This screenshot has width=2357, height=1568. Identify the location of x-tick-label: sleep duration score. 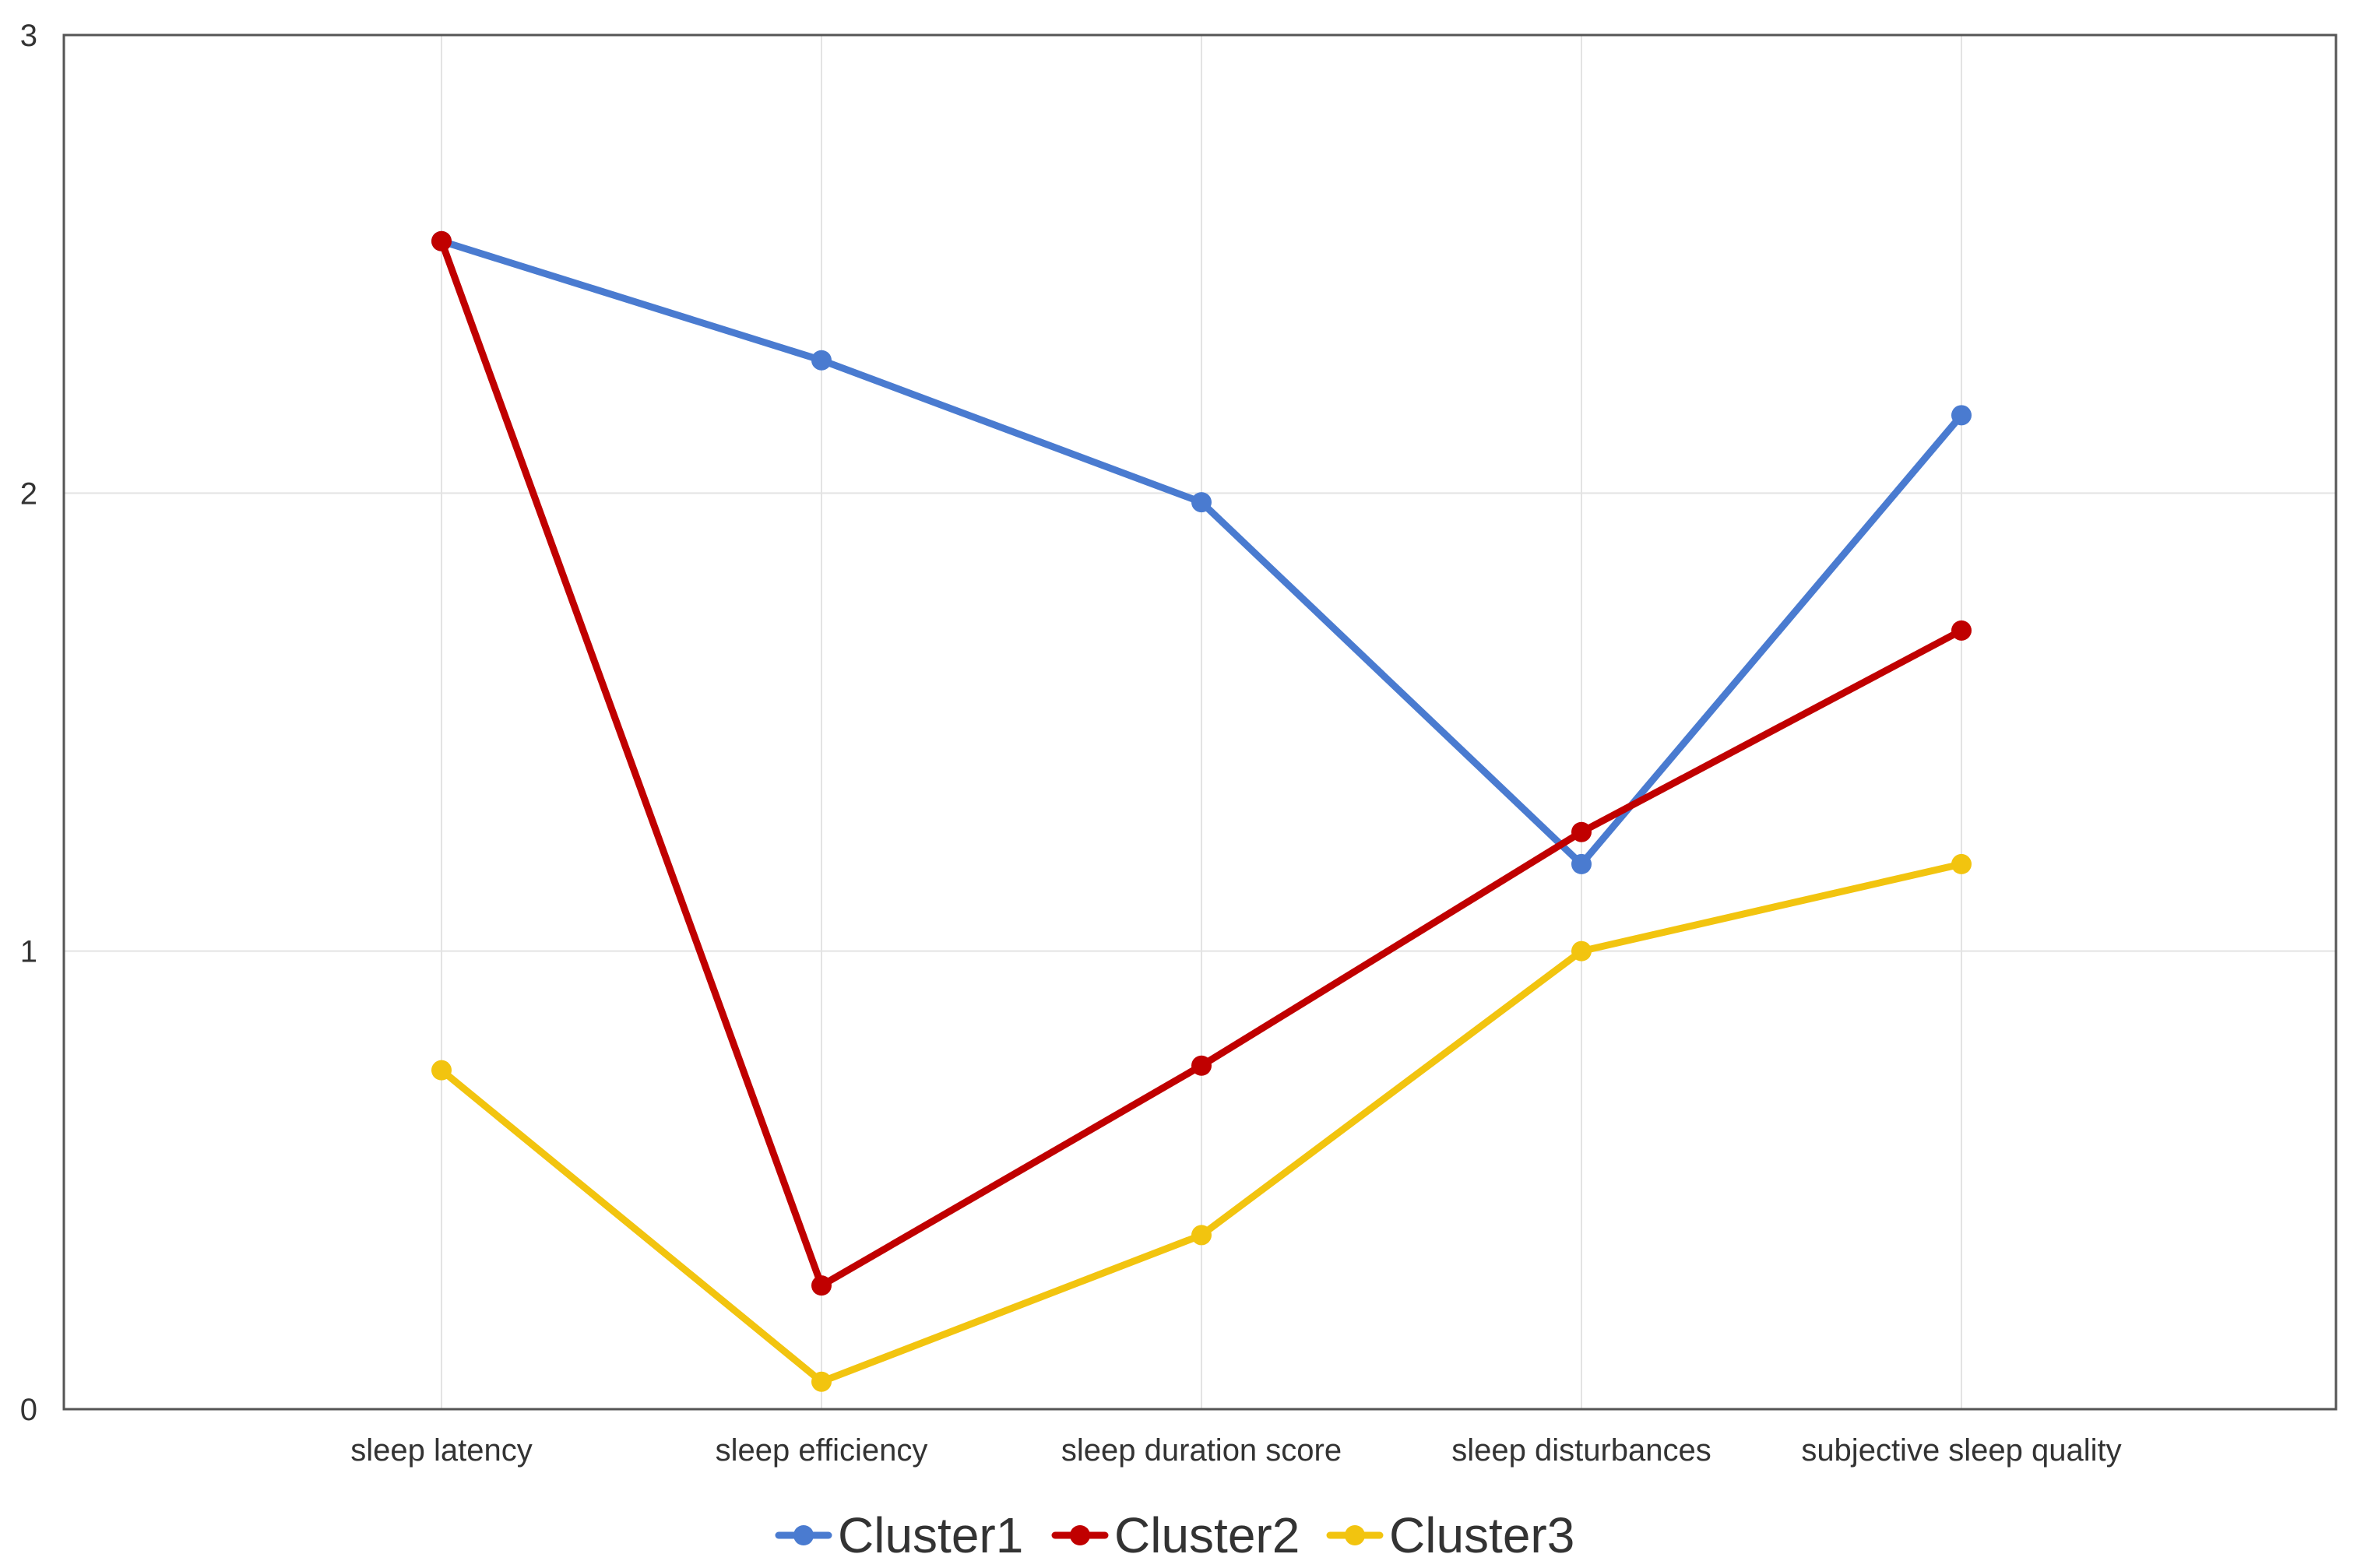
(1201, 1450).